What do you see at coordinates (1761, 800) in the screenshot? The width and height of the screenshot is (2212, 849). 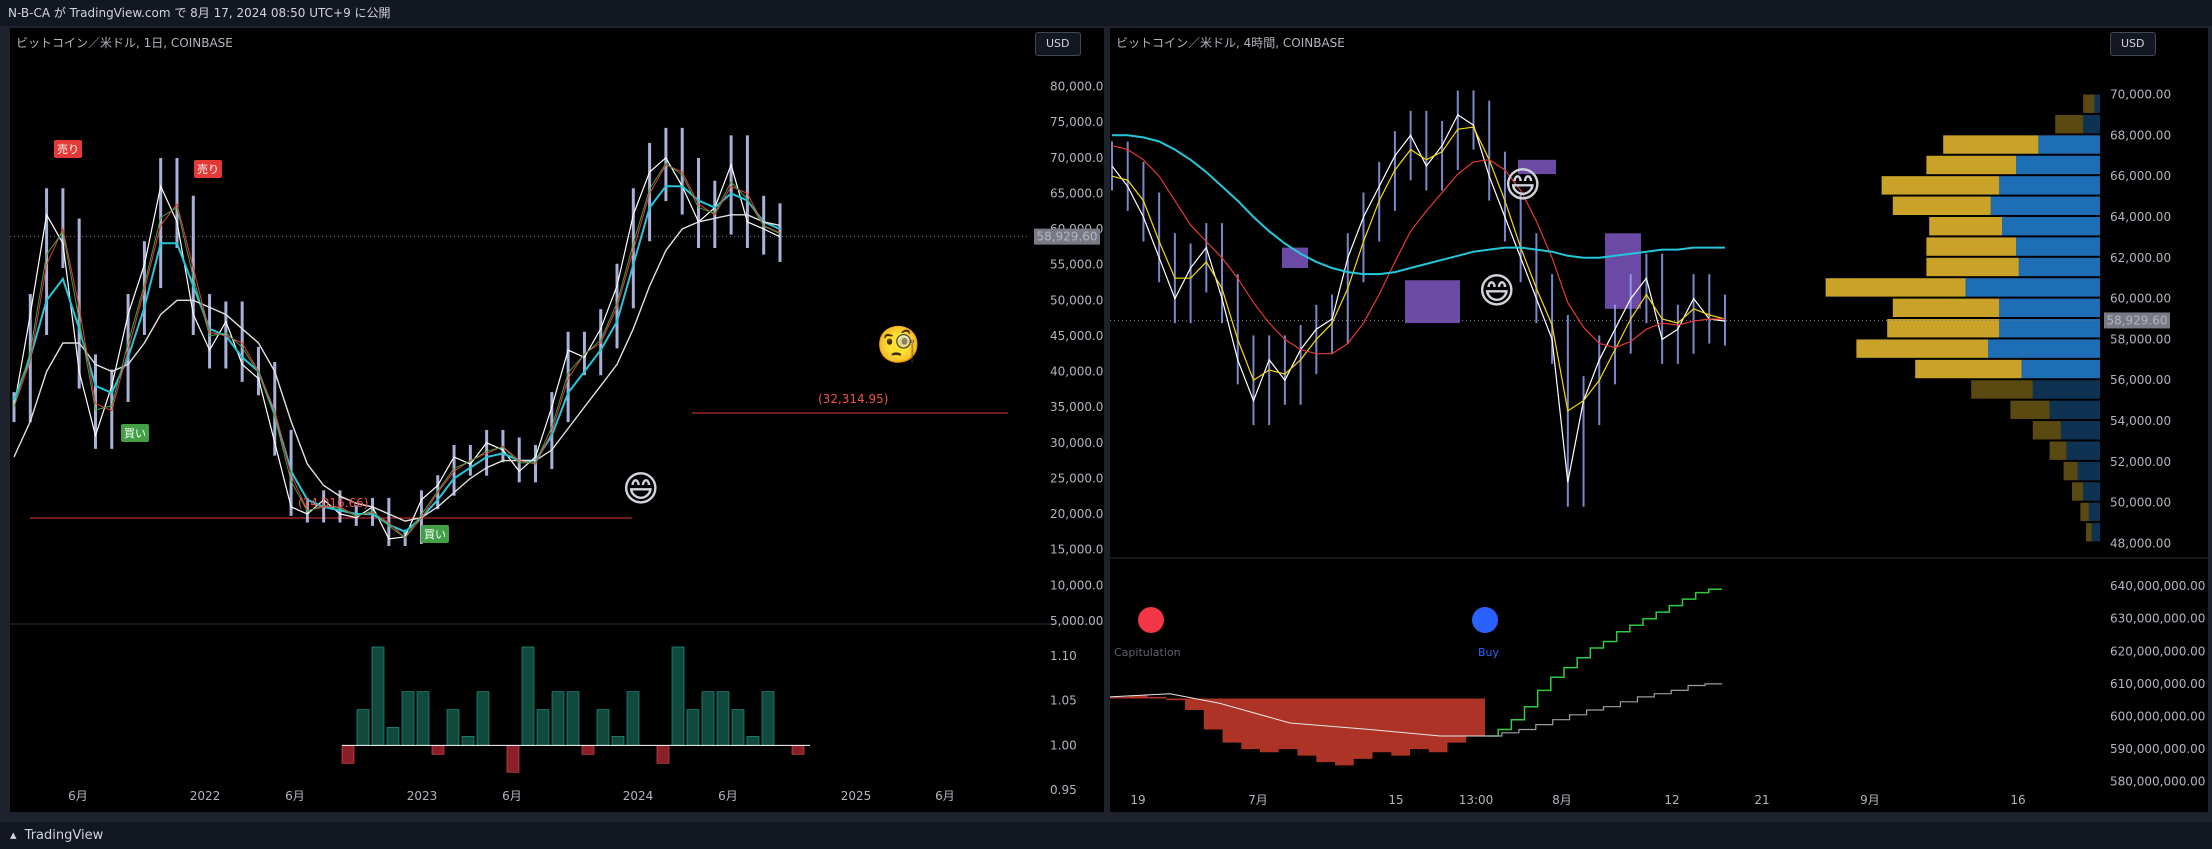 I see `x-tick-label: 21` at bounding box center [1761, 800].